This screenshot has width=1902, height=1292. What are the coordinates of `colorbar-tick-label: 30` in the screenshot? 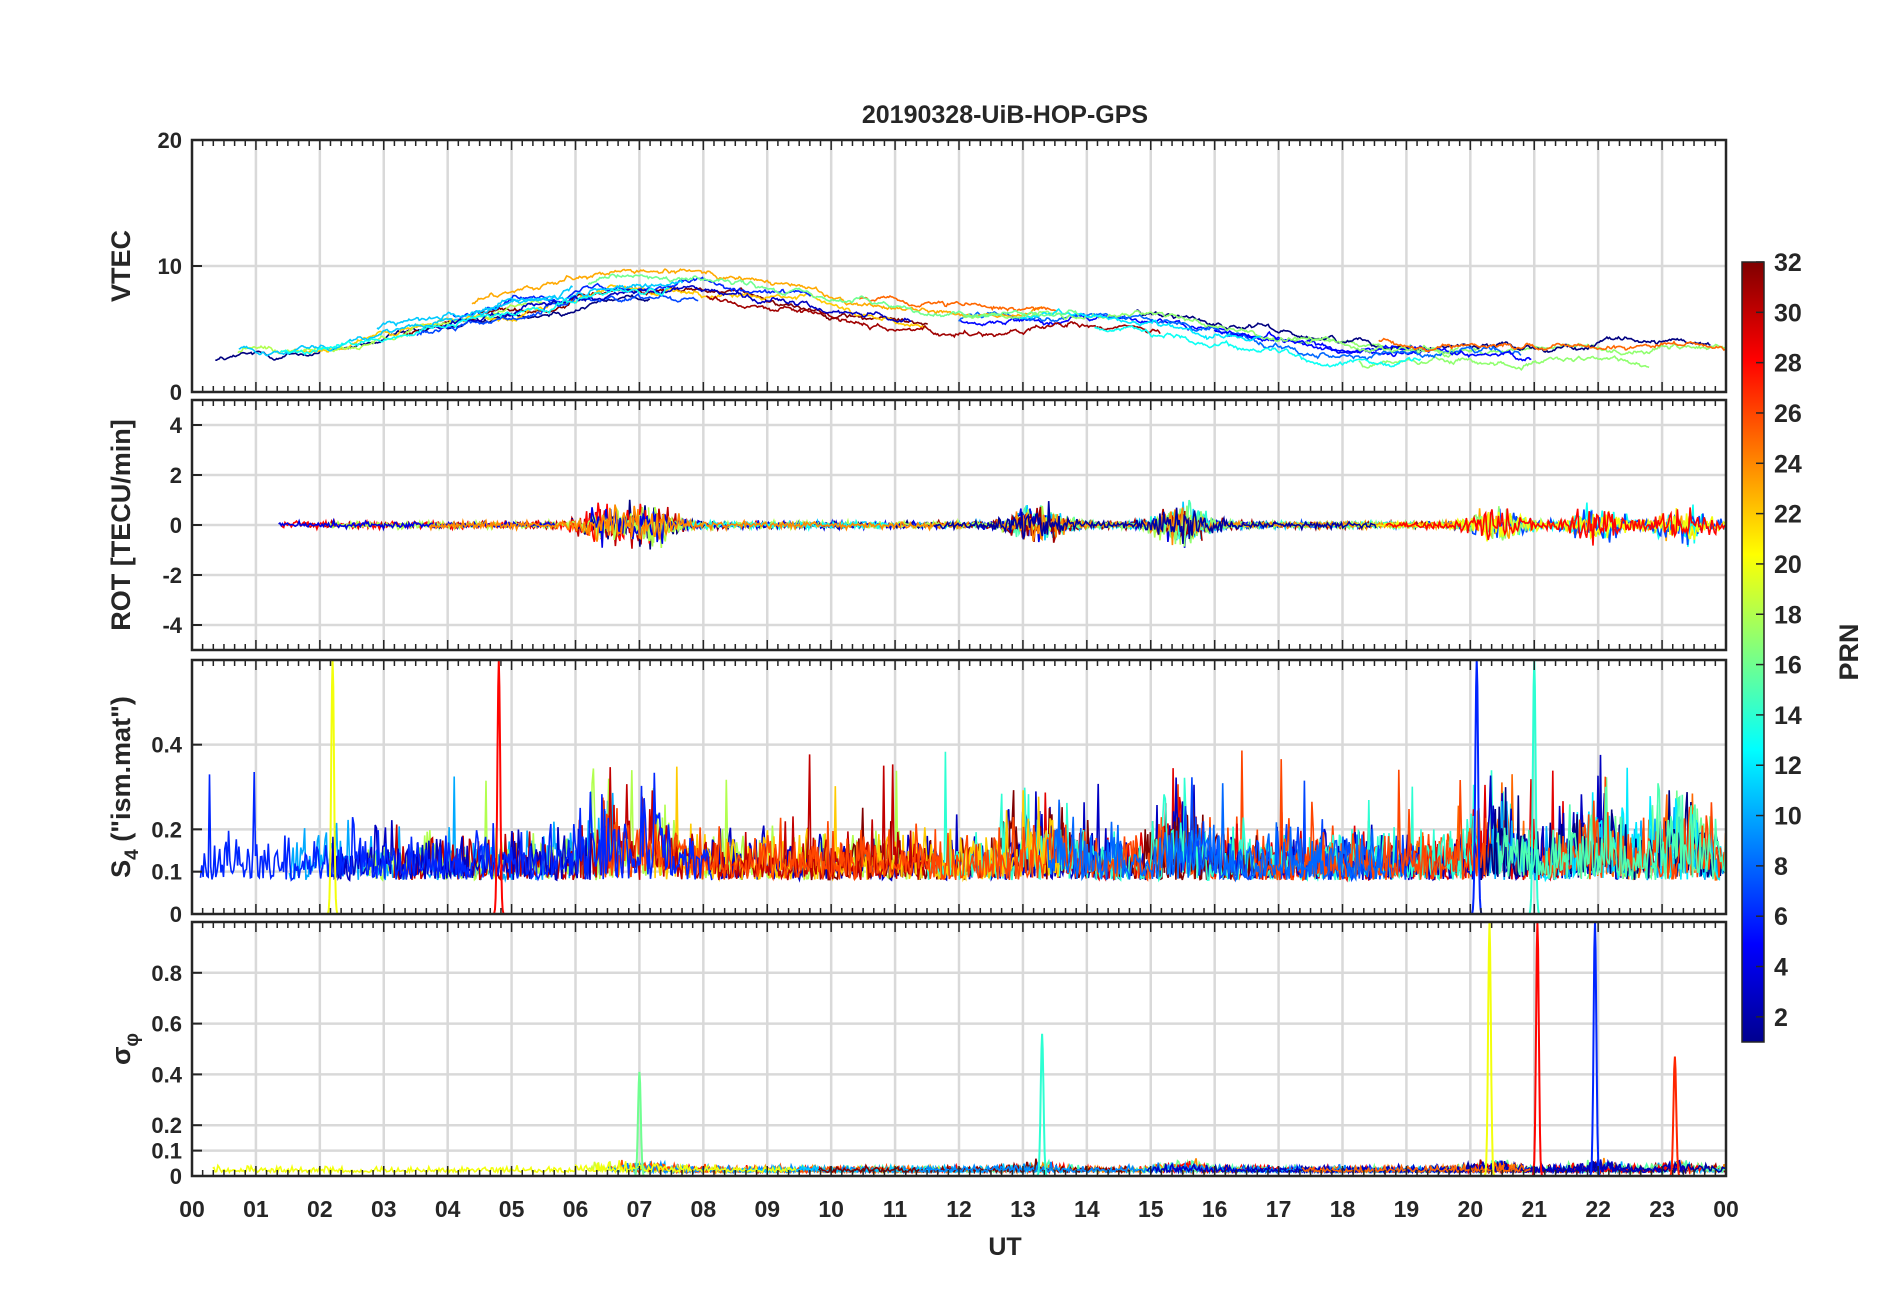 It's located at (1788, 313).